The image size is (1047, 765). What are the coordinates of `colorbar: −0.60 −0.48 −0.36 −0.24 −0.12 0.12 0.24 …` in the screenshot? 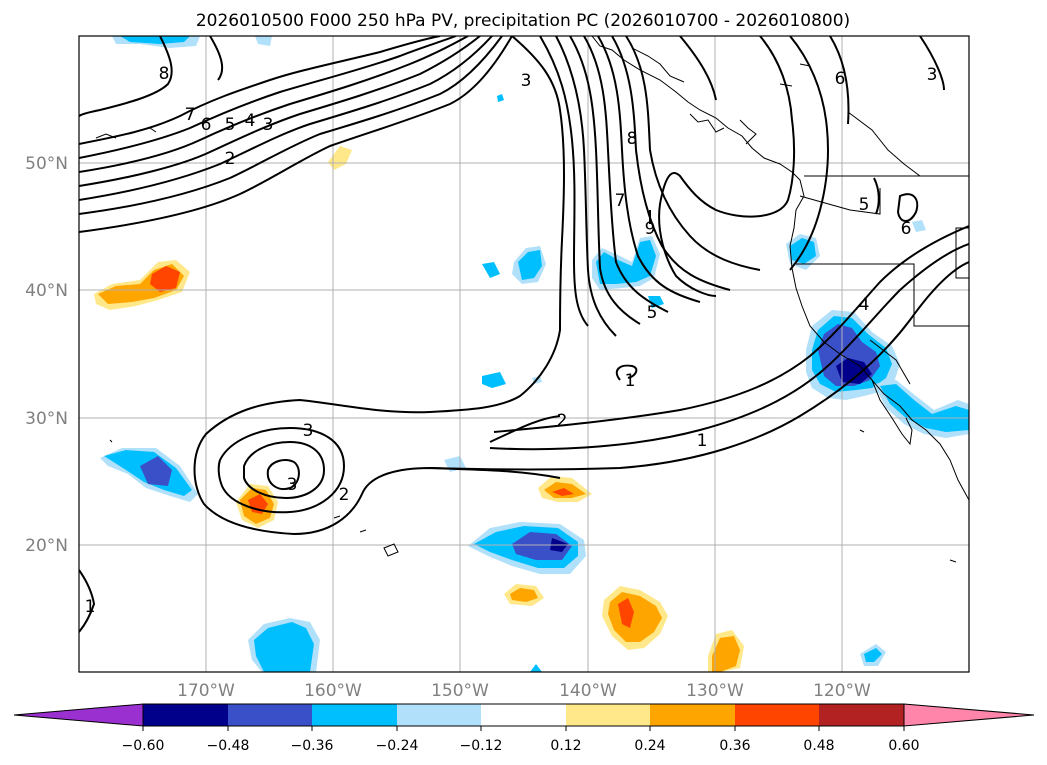 It's located at (524, 728).